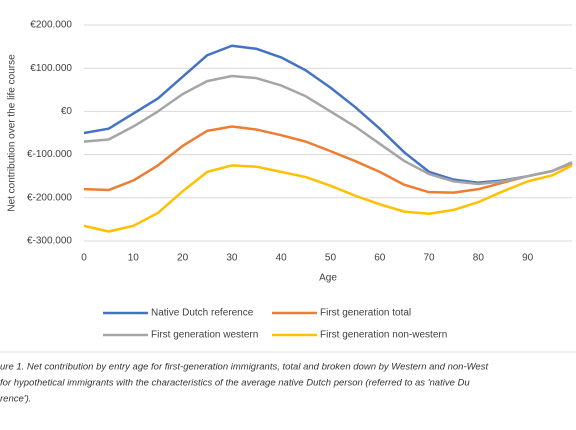 The width and height of the screenshot is (576, 430). What do you see at coordinates (328, 278) in the screenshot?
I see `x-axis-label: Age` at bounding box center [328, 278].